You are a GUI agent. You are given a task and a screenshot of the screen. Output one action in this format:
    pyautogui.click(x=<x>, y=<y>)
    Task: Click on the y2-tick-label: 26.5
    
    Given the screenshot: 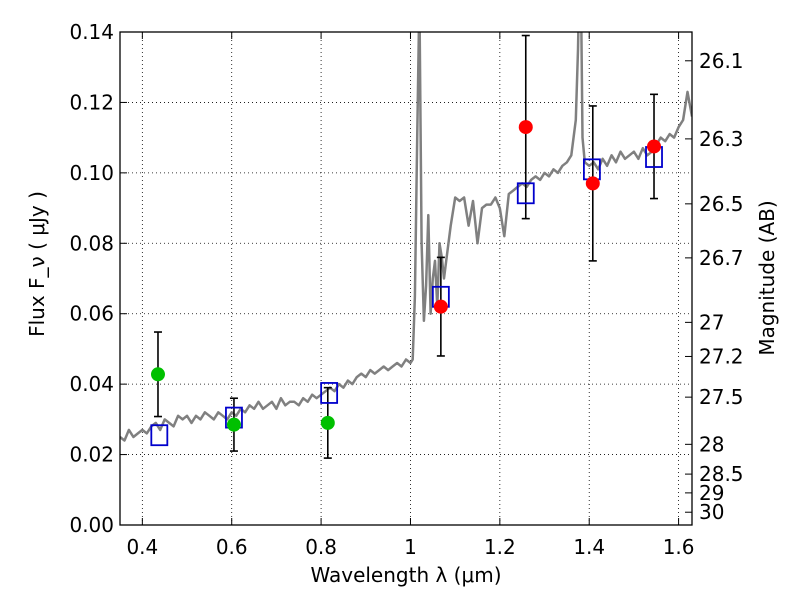 What is the action you would take?
    pyautogui.click(x=721, y=204)
    